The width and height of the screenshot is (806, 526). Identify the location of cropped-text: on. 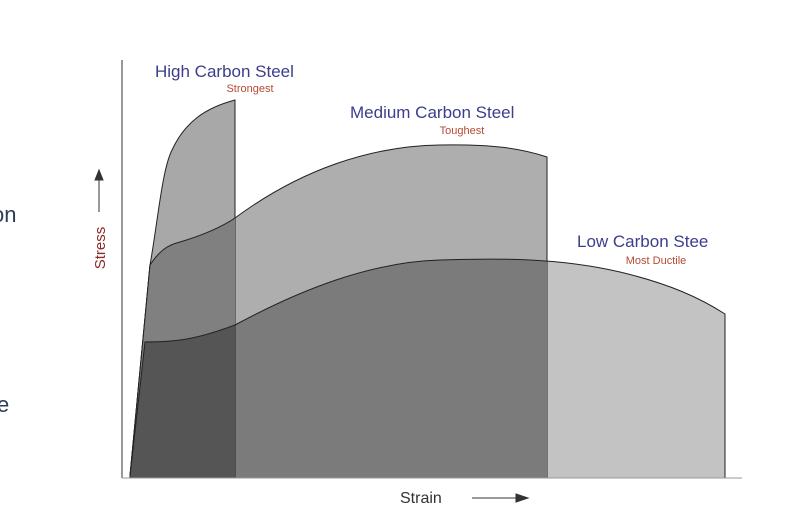
(20, 215).